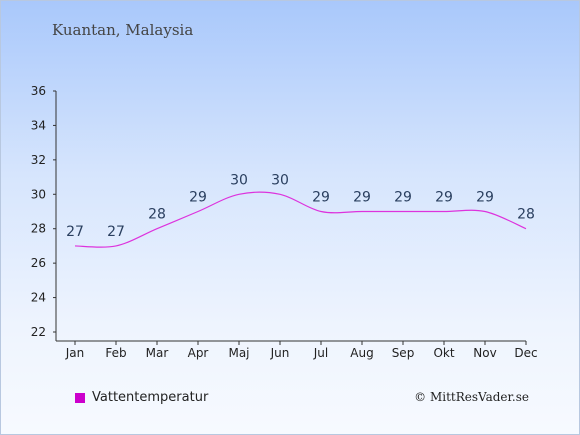  Describe the element at coordinates (38, 125) in the screenshot. I see `y-tick-label: 34` at that location.